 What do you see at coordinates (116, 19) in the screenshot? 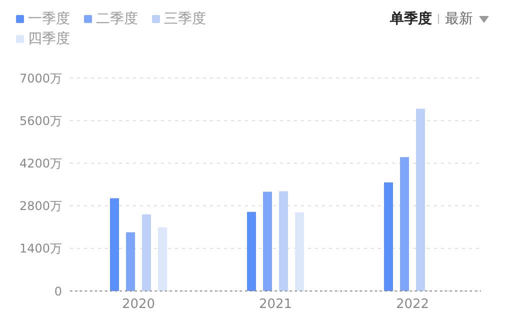
I see `legend-label: 二季度` at bounding box center [116, 19].